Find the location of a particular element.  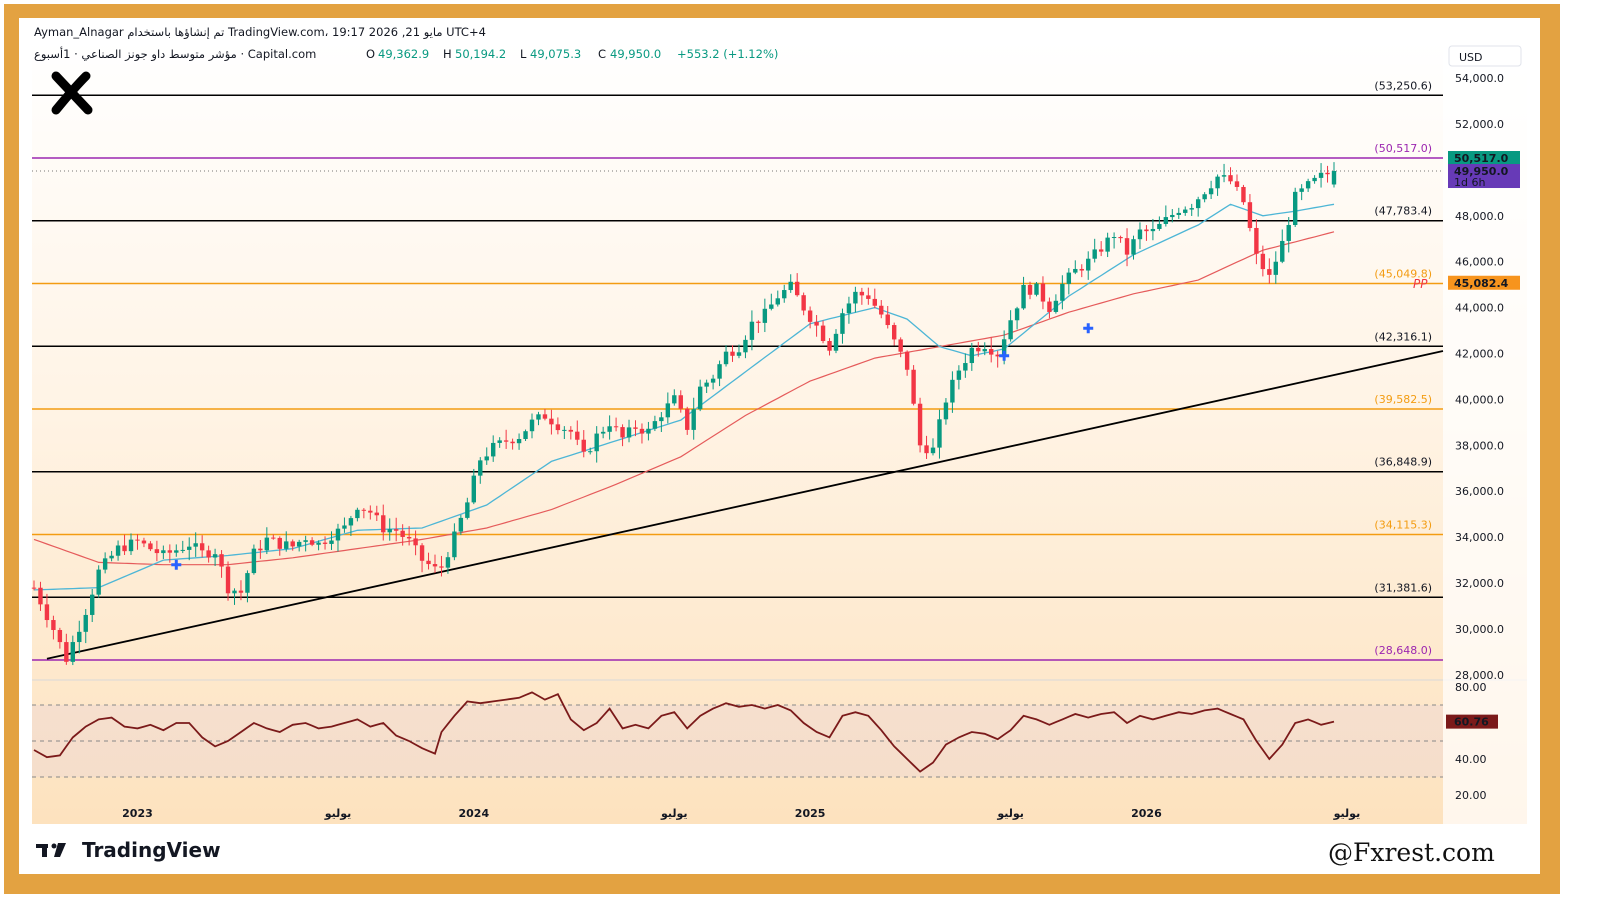

high-label: H is located at coordinates (447, 54).